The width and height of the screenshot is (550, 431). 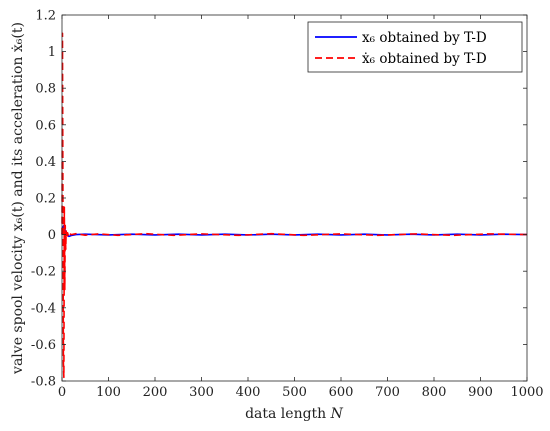 What do you see at coordinates (45, 89) in the screenshot?
I see `y-tick-label: 0.8` at bounding box center [45, 89].